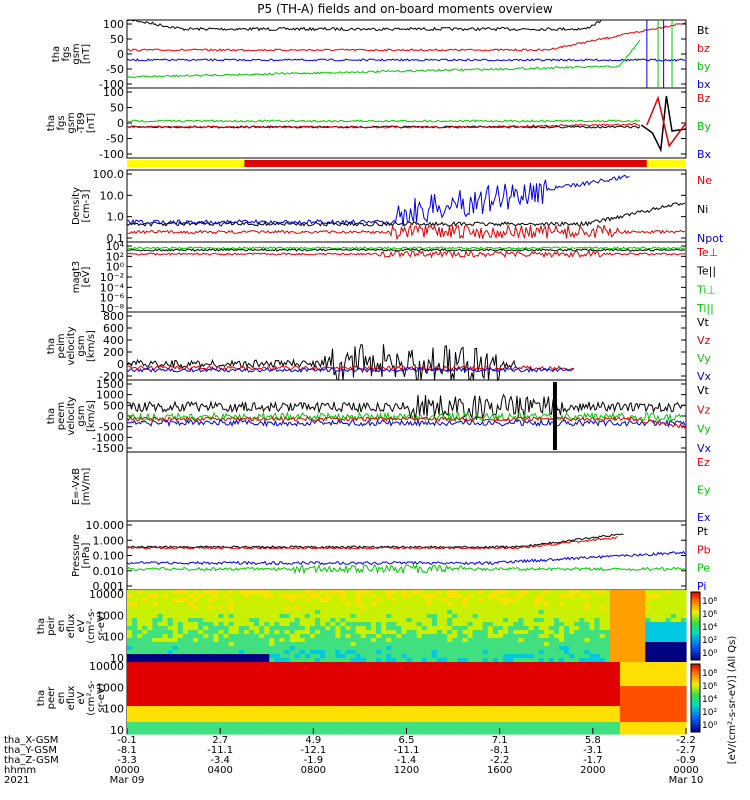 Image resolution: width=750 pixels, height=800 pixels. What do you see at coordinates (592, 770) in the screenshot?
I see `xtick-5-3: 2000` at bounding box center [592, 770].